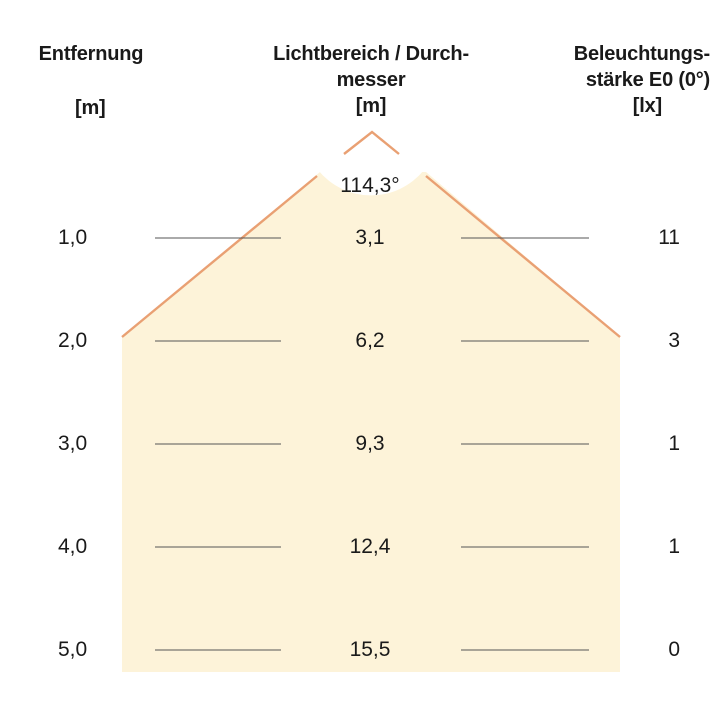 This screenshot has height=720, width=720. I want to click on illuminance-header-title-cont: stärke E0 (0°), so click(647, 80).